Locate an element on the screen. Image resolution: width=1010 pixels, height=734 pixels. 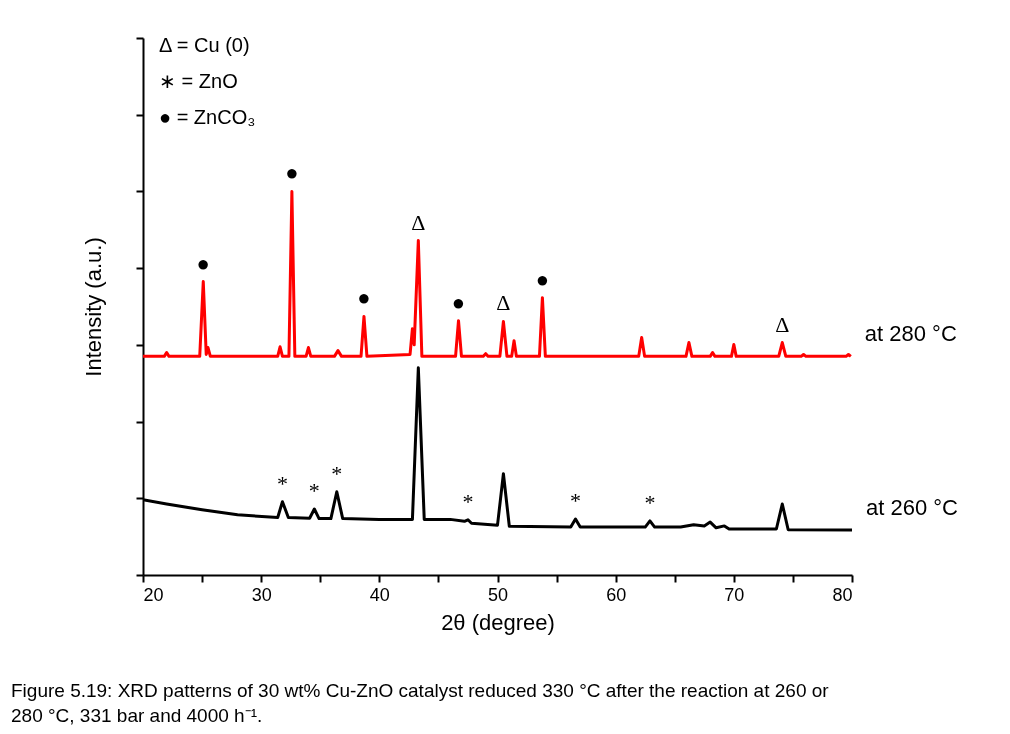
text: Δ = Cu (0) is located at coordinates (204, 45).